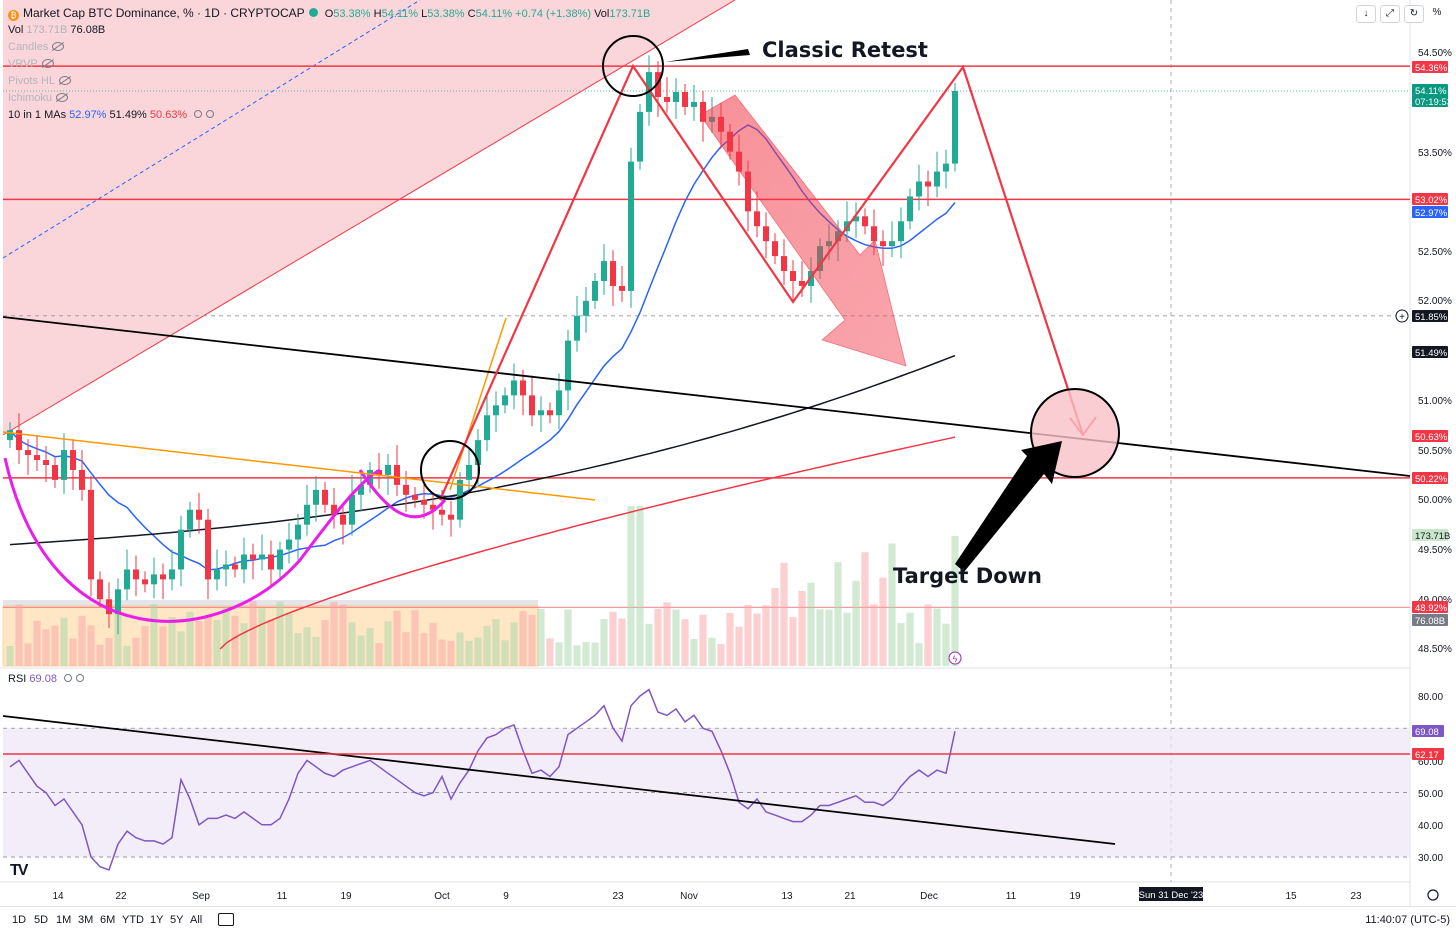 Image resolution: width=1456 pixels, height=935 pixels. Describe the element at coordinates (177, 920) in the screenshot. I see `range-5y: 5Y` at that location.